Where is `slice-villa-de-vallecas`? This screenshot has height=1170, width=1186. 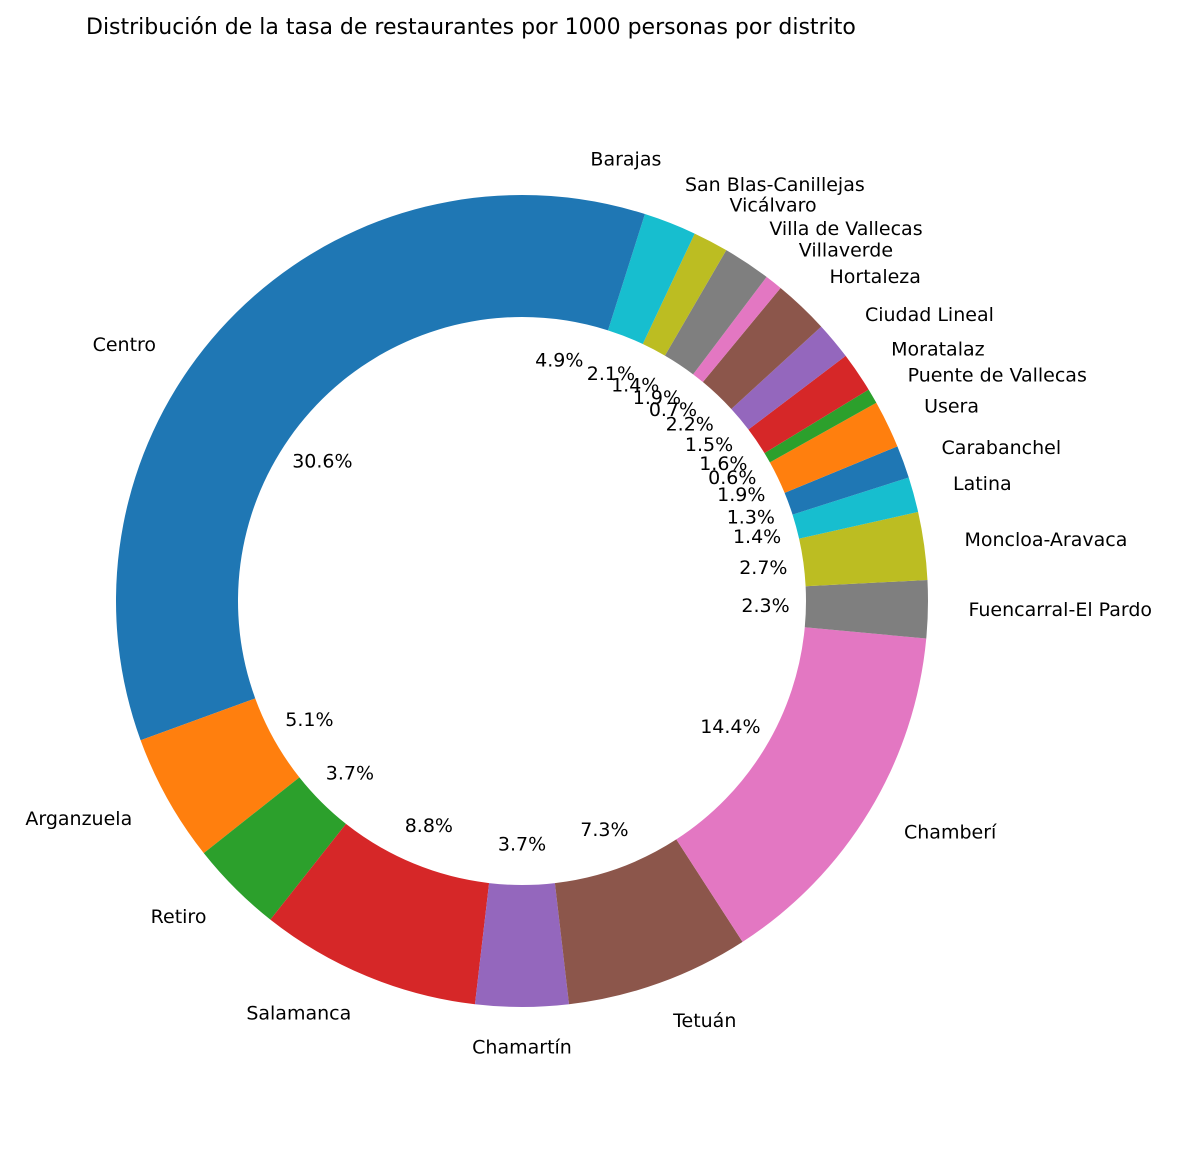 slice-villa-de-vallecas is located at coordinates (715, 312).